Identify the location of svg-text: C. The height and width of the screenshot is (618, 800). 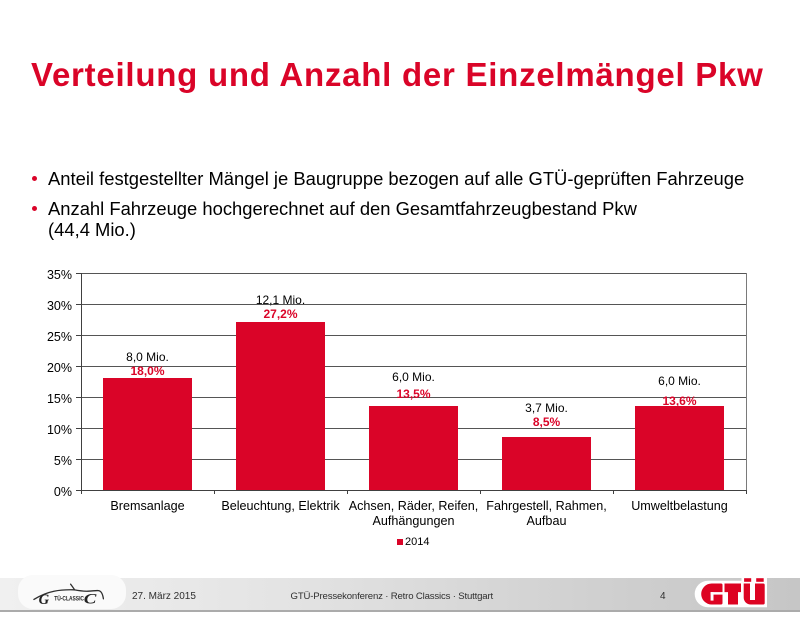
(90, 599).